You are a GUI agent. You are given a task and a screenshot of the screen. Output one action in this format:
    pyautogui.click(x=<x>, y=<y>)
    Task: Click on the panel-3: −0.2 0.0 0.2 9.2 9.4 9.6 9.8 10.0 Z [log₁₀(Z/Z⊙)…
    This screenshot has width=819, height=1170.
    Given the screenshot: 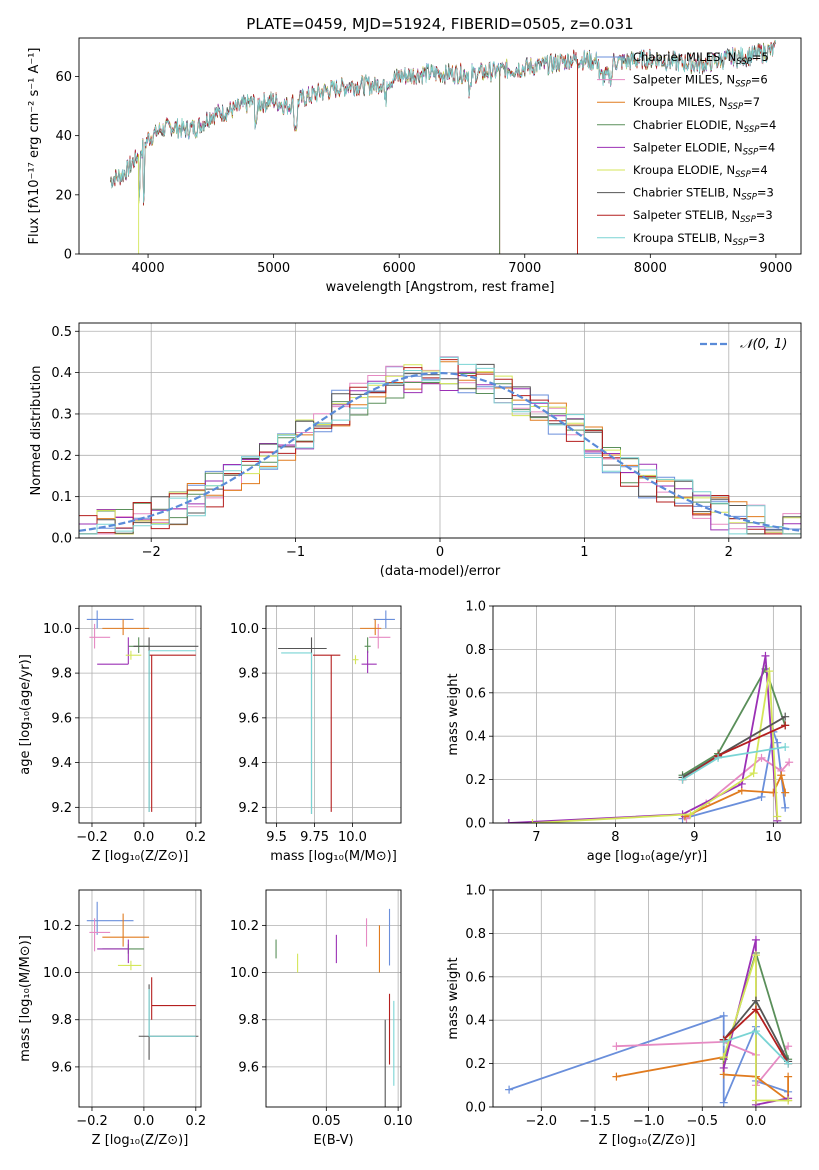 What is the action you would take?
    pyautogui.click(x=112, y=734)
    